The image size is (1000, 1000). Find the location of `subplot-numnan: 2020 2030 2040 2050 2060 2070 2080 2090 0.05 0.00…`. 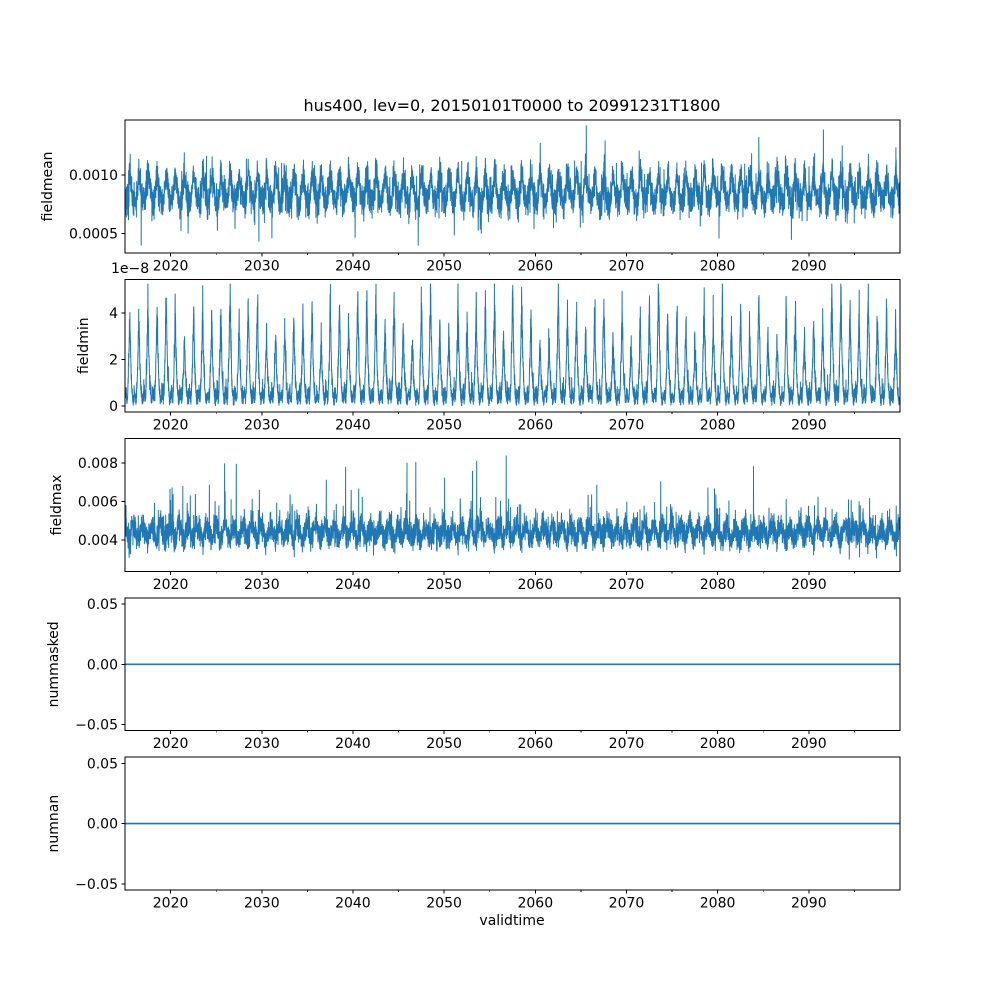

subplot-numnan: 2020 2030 2040 2050 2060 2070 2080 2090 0.05 0.00… is located at coordinates (473, 834).